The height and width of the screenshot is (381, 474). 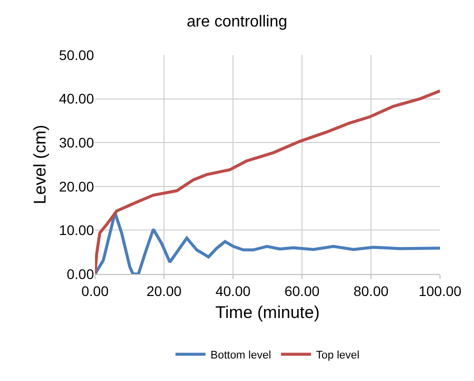 I want to click on y-tick-label: 40.00, so click(x=76, y=98).